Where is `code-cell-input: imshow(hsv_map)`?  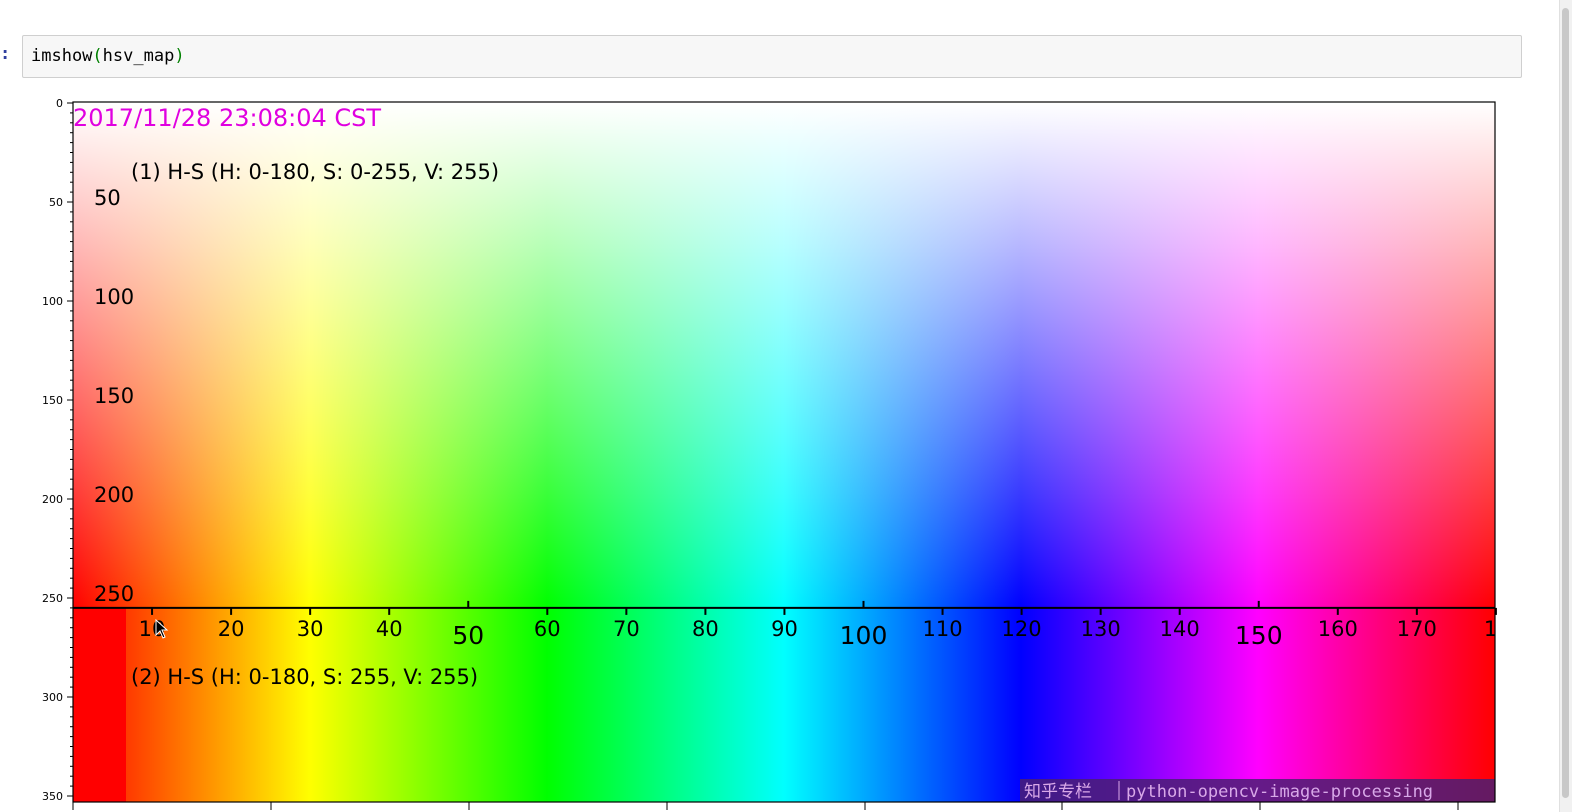
code-cell-input: imshow(hsv_map) is located at coordinates (772, 56).